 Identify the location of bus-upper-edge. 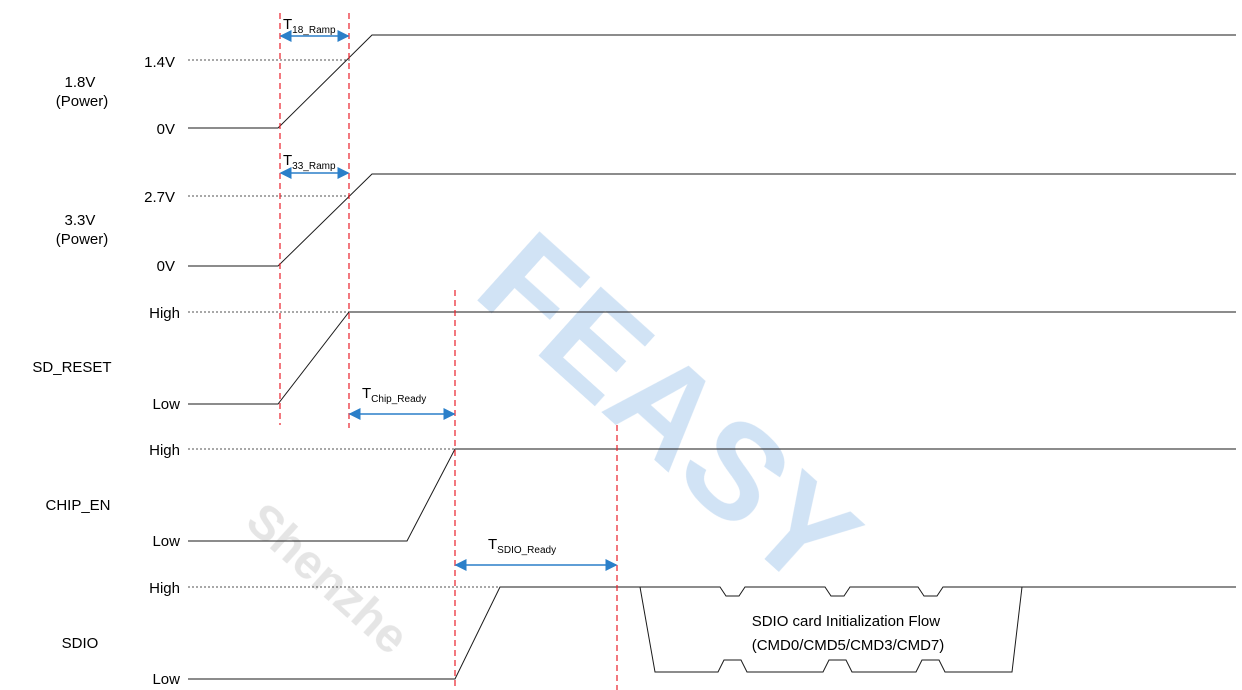
(938, 591).